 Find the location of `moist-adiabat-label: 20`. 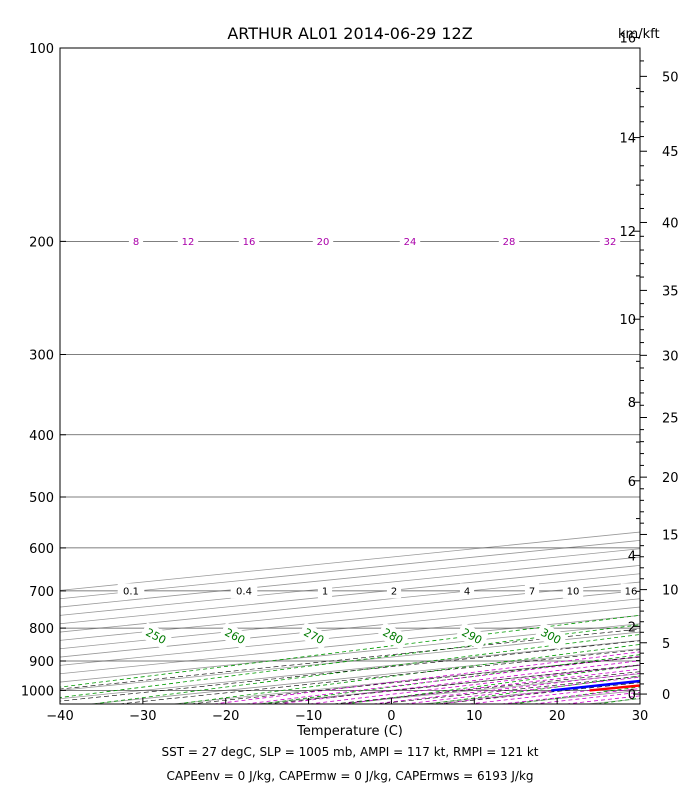

moist-adiabat-label: 20 is located at coordinates (323, 242).